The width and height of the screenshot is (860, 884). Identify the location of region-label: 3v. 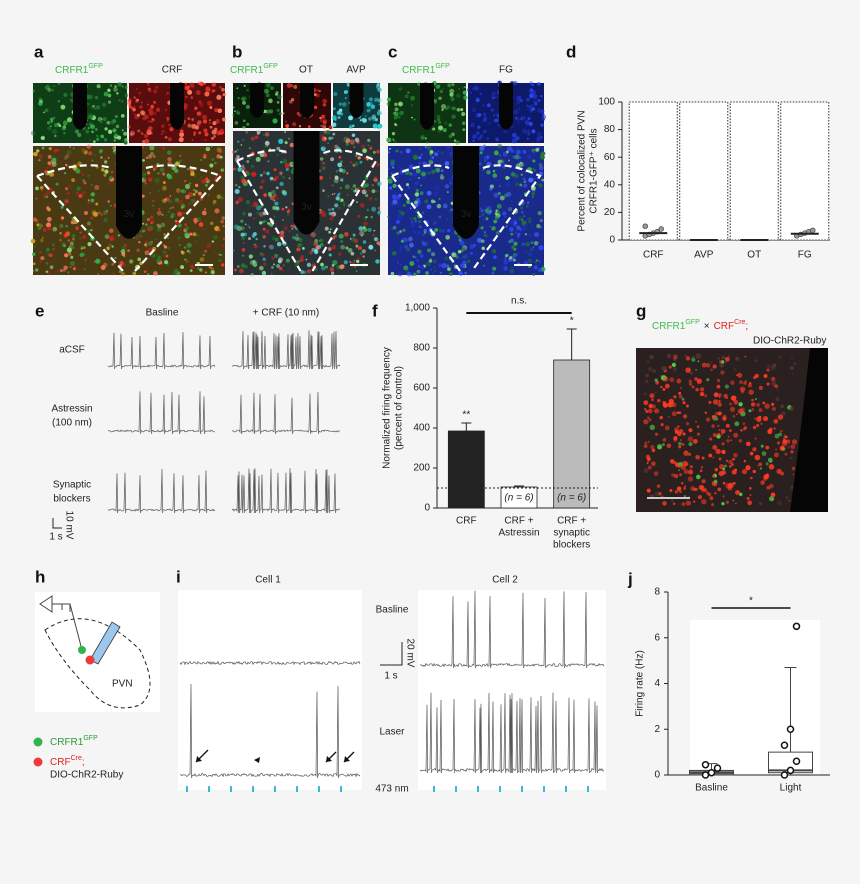
(306, 207).